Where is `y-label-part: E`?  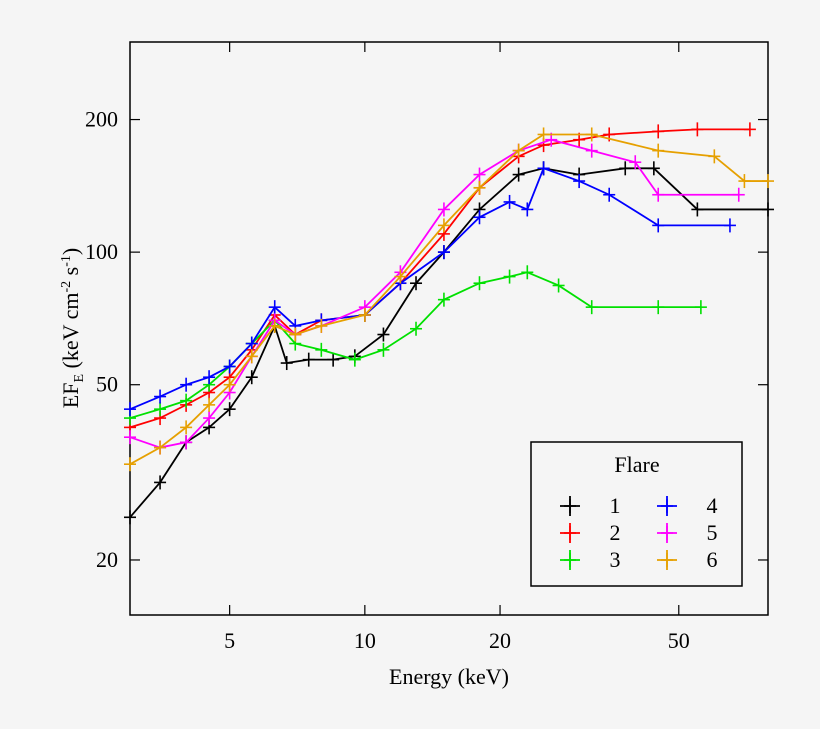 y-label-part: E is located at coordinates (79, 378).